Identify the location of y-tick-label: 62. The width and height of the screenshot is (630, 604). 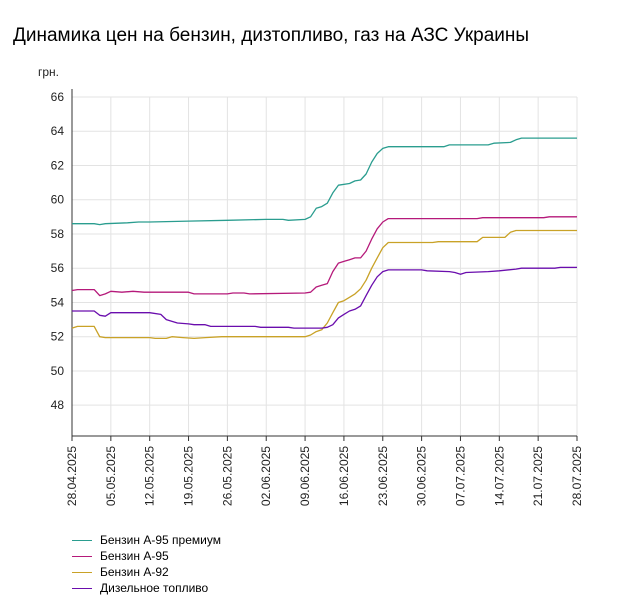
(58, 165).